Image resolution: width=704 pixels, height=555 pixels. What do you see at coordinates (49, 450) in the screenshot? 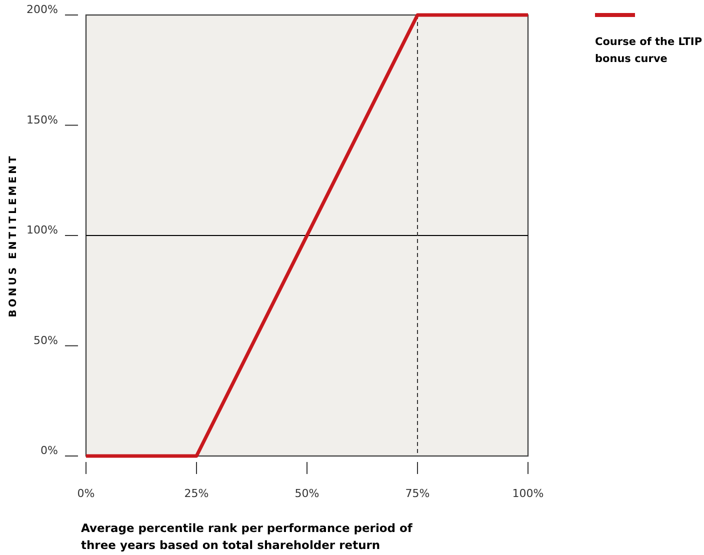
I see `y-tick-label: 0%` at bounding box center [49, 450].